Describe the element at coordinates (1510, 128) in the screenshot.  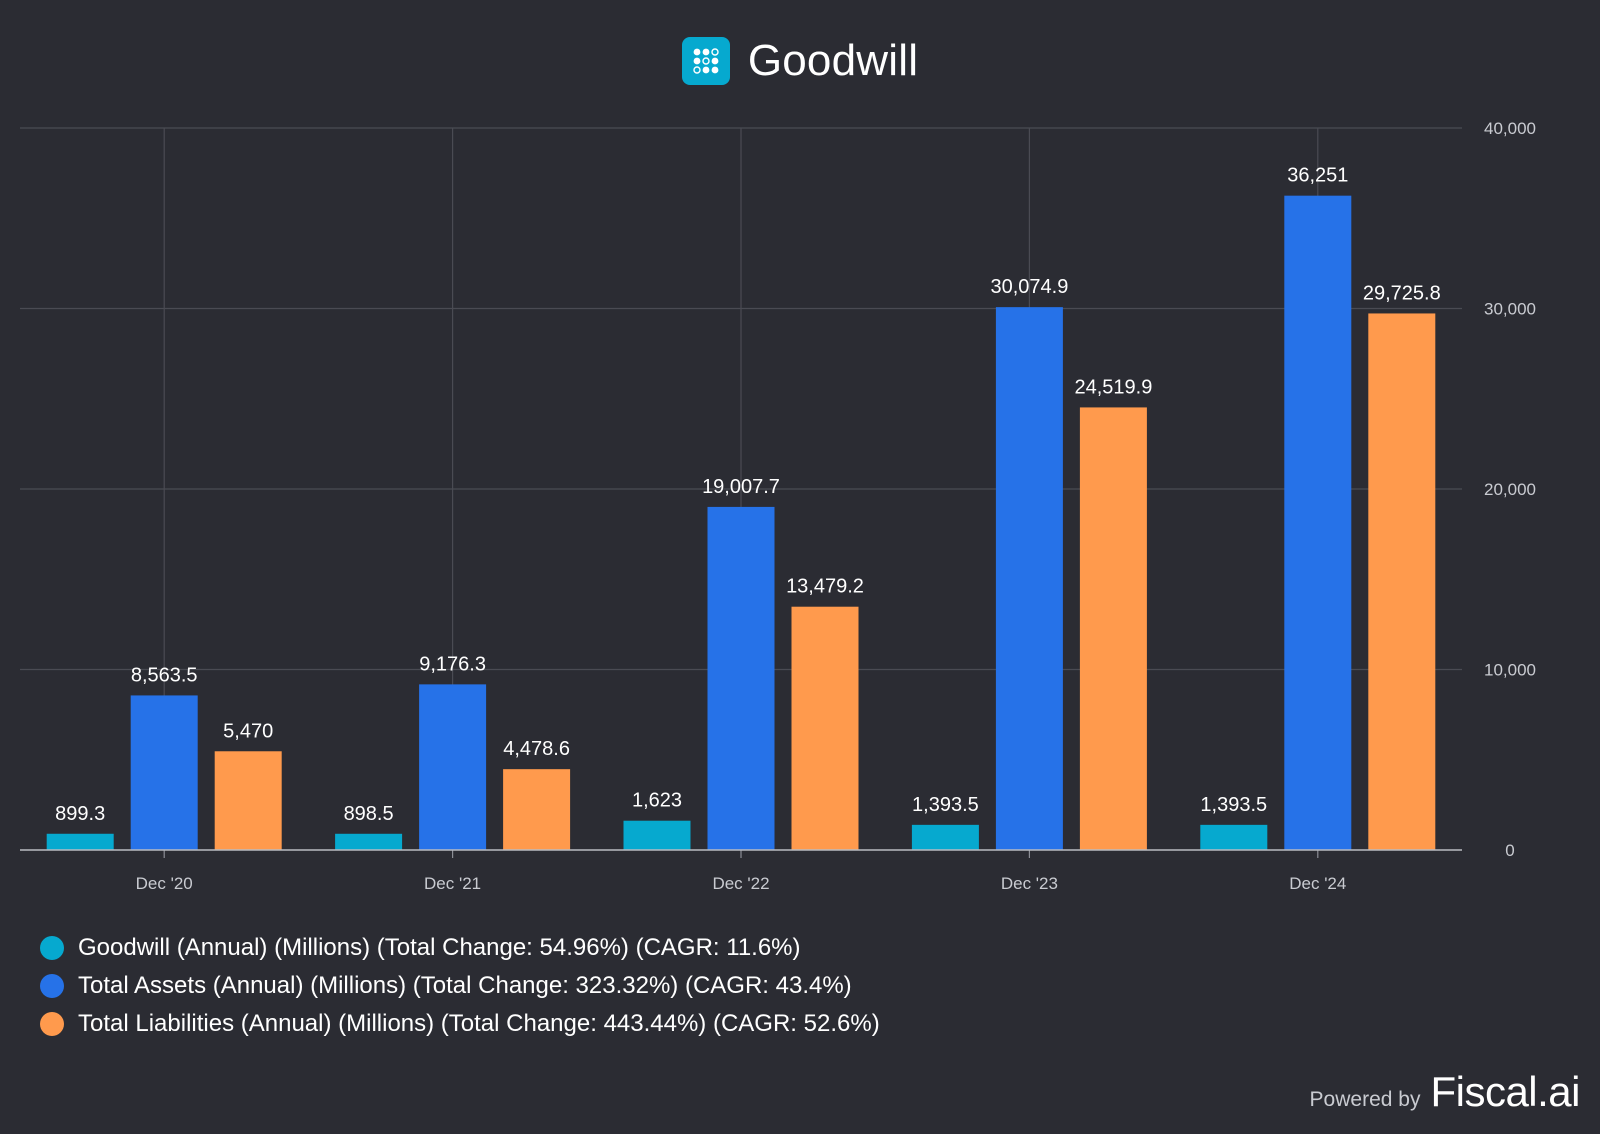
I see `y-tick-label: 40,000` at that location.